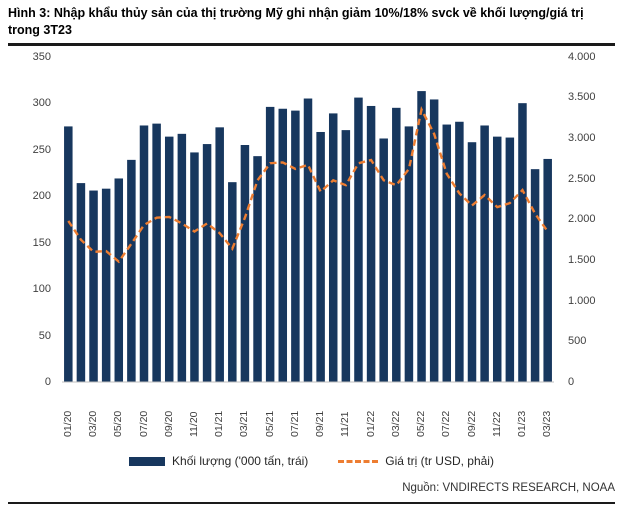 The image size is (623, 508). What do you see at coordinates (439, 461) in the screenshot?
I see `line-legend-label: Giá trị (tr USD, phải)` at bounding box center [439, 461].